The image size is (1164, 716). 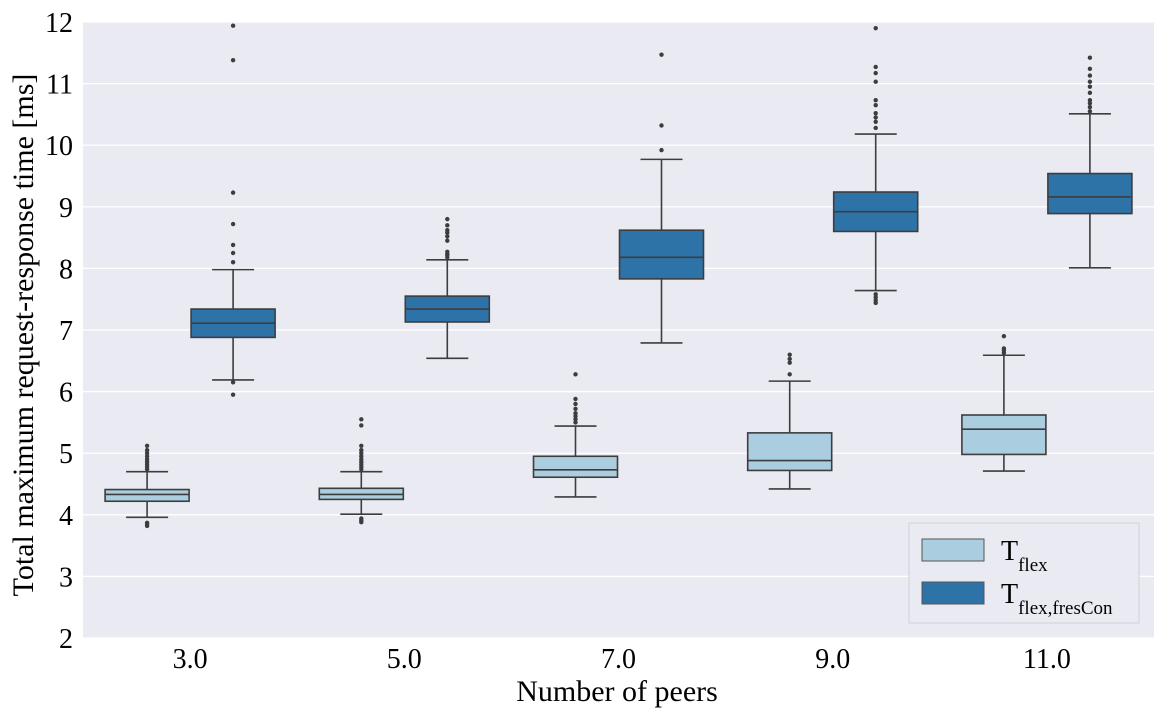 What do you see at coordinates (1065, 608) in the screenshot?
I see `legend-label-t-flex-frescon-sub: flex,fresCon` at bounding box center [1065, 608].